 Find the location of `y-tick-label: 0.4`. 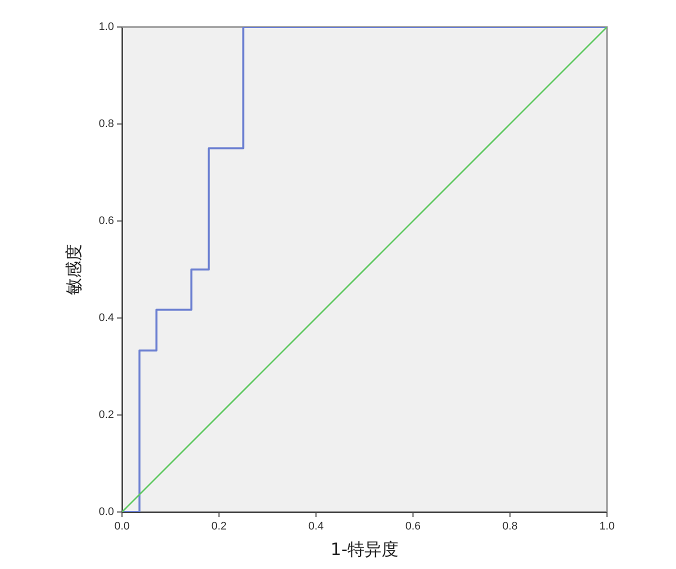

y-tick-label: 0.4 is located at coordinates (106, 318).